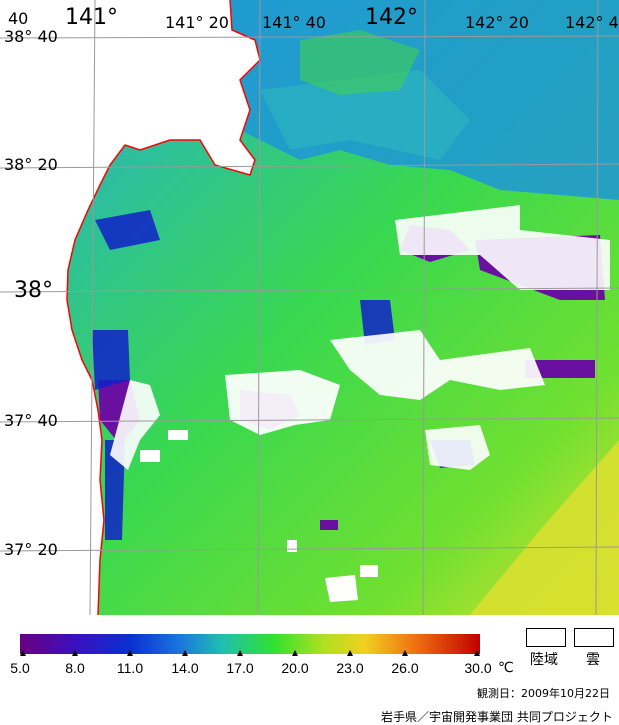  Describe the element at coordinates (497, 22) in the screenshot. I see `lon-label-142-20: 142° 20` at that location.